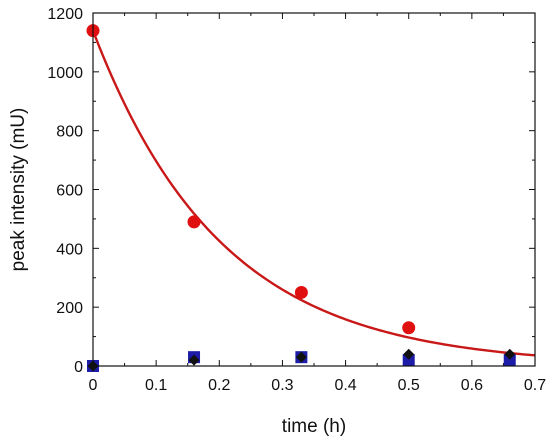 The width and height of the screenshot is (550, 444). I want to click on x-axis-label: time (h), so click(314, 426).